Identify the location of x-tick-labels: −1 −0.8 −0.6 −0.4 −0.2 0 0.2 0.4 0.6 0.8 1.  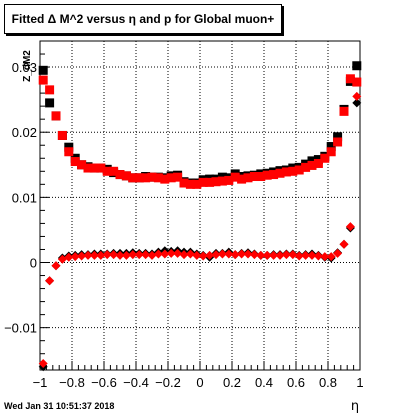
(198, 382).